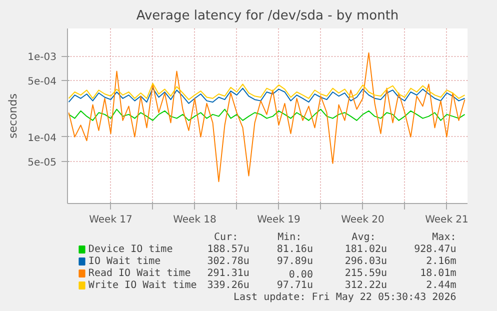 This screenshot has height=311, width=497. What do you see at coordinates (228, 261) in the screenshot?
I see `text: 302.78u` at bounding box center [228, 261].